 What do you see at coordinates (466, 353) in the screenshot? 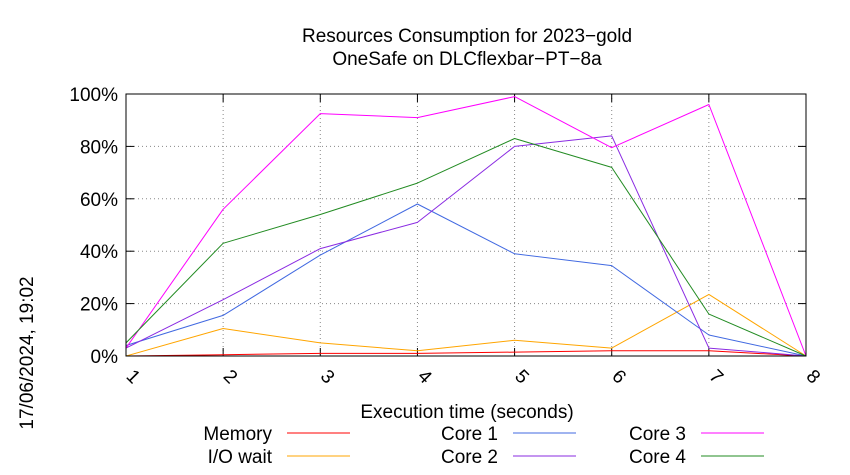
I see `series-line-memory` at bounding box center [466, 353].